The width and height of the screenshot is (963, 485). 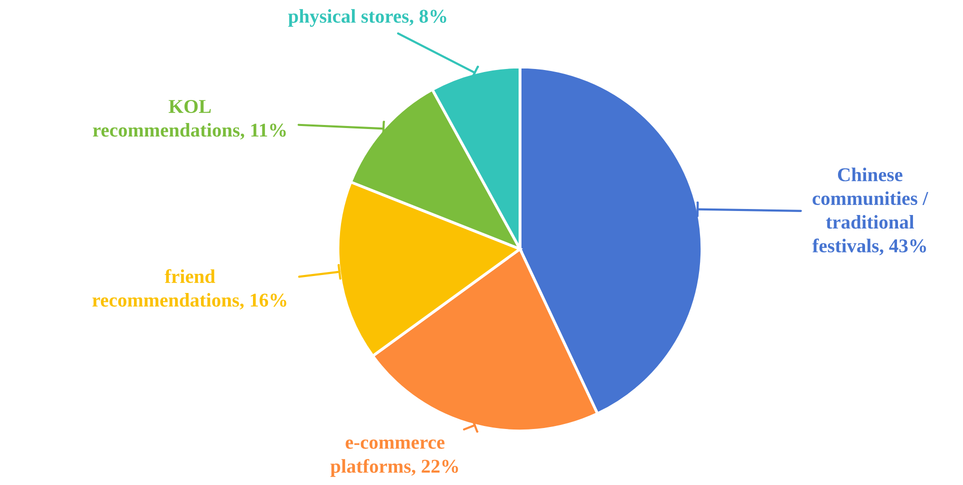 I want to click on legend-label: e-commerce platforms, 22%, so click(x=394, y=458).